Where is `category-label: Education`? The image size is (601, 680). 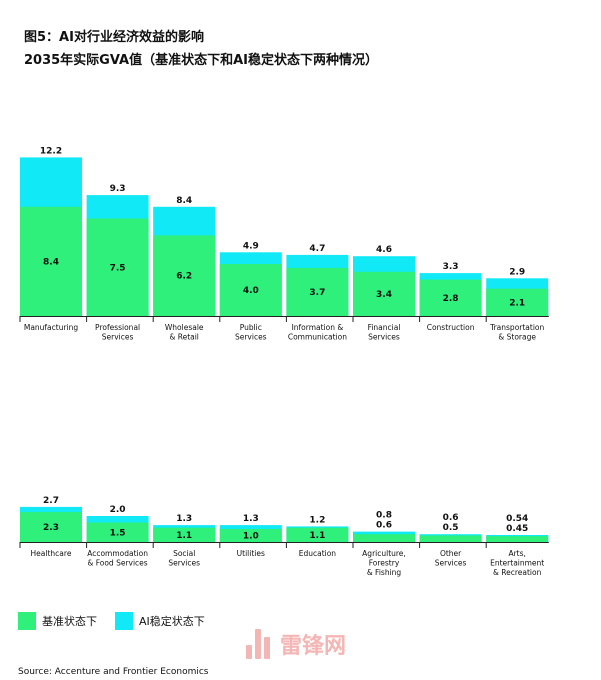
category-label: Education is located at coordinates (318, 553).